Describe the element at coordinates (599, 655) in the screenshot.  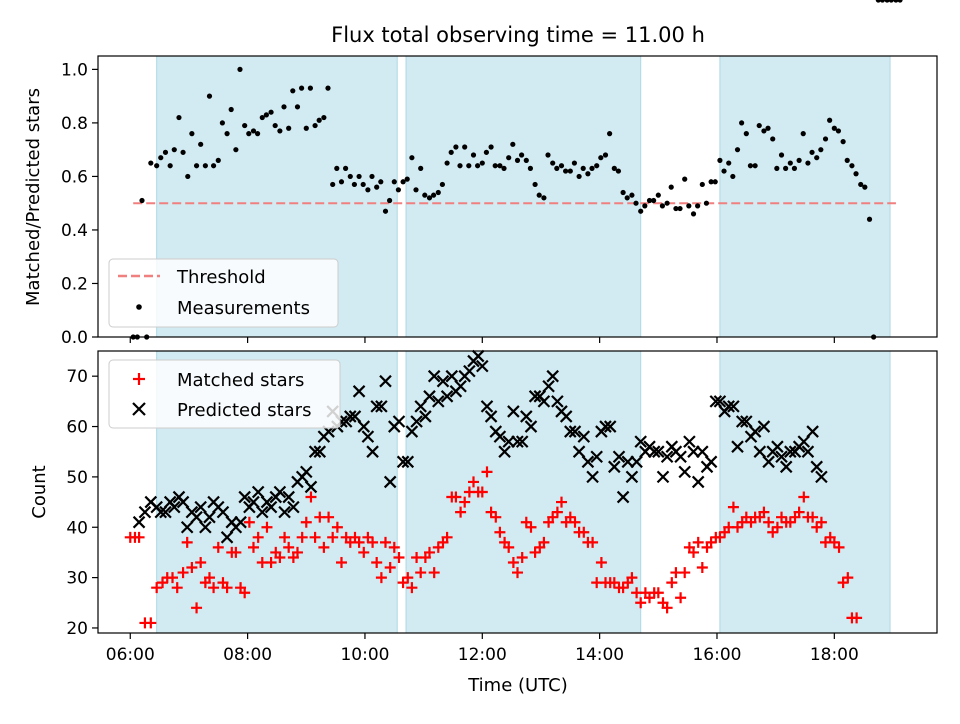
I see `x-tick-label: 14:00` at that location.